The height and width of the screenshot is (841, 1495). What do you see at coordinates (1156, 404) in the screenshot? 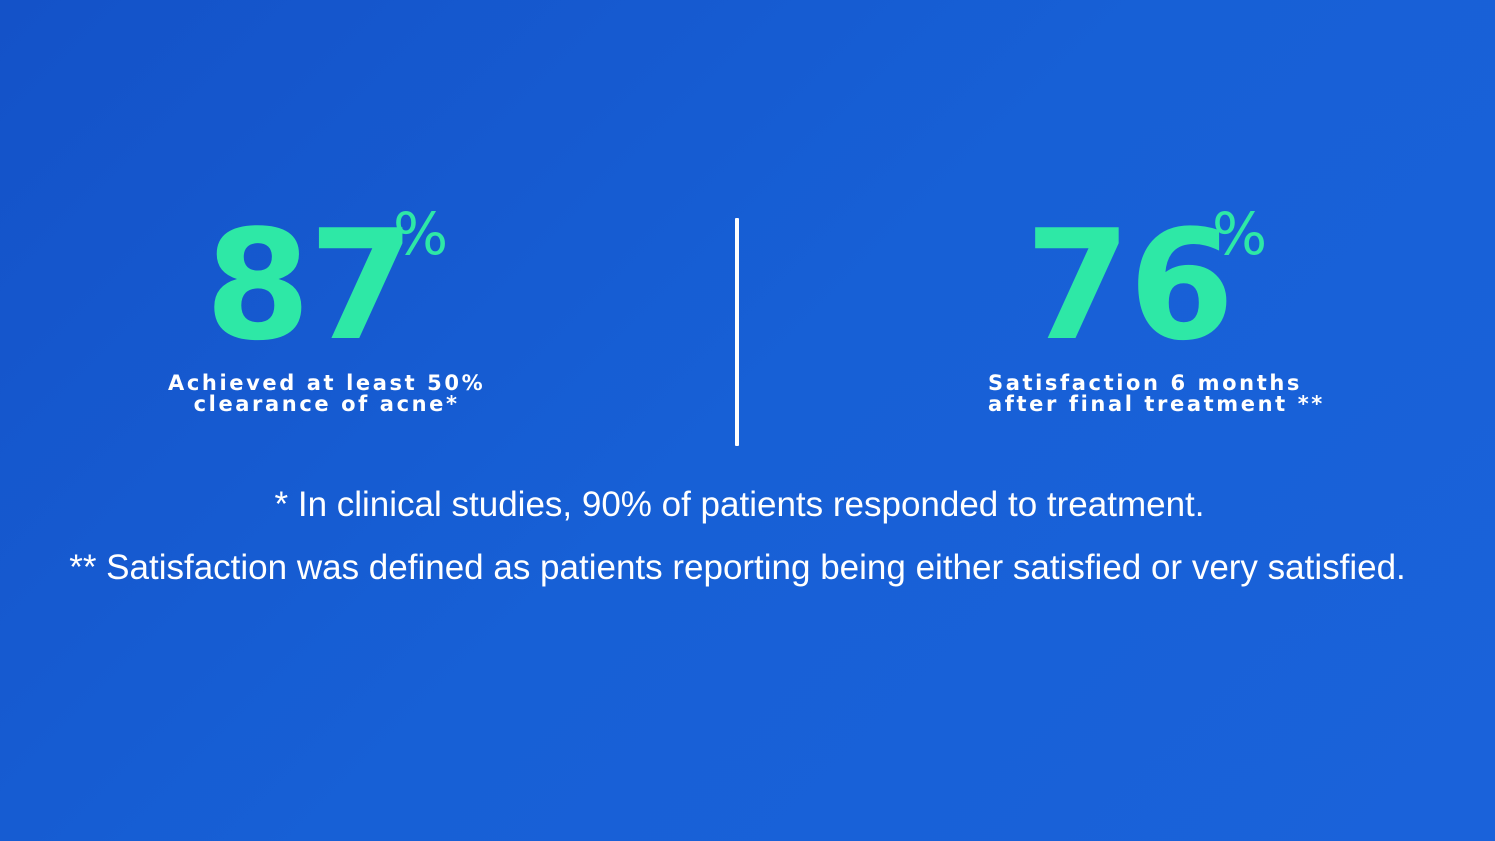
I see `stat-caption-line-2: after final treatment **` at bounding box center [1156, 404].